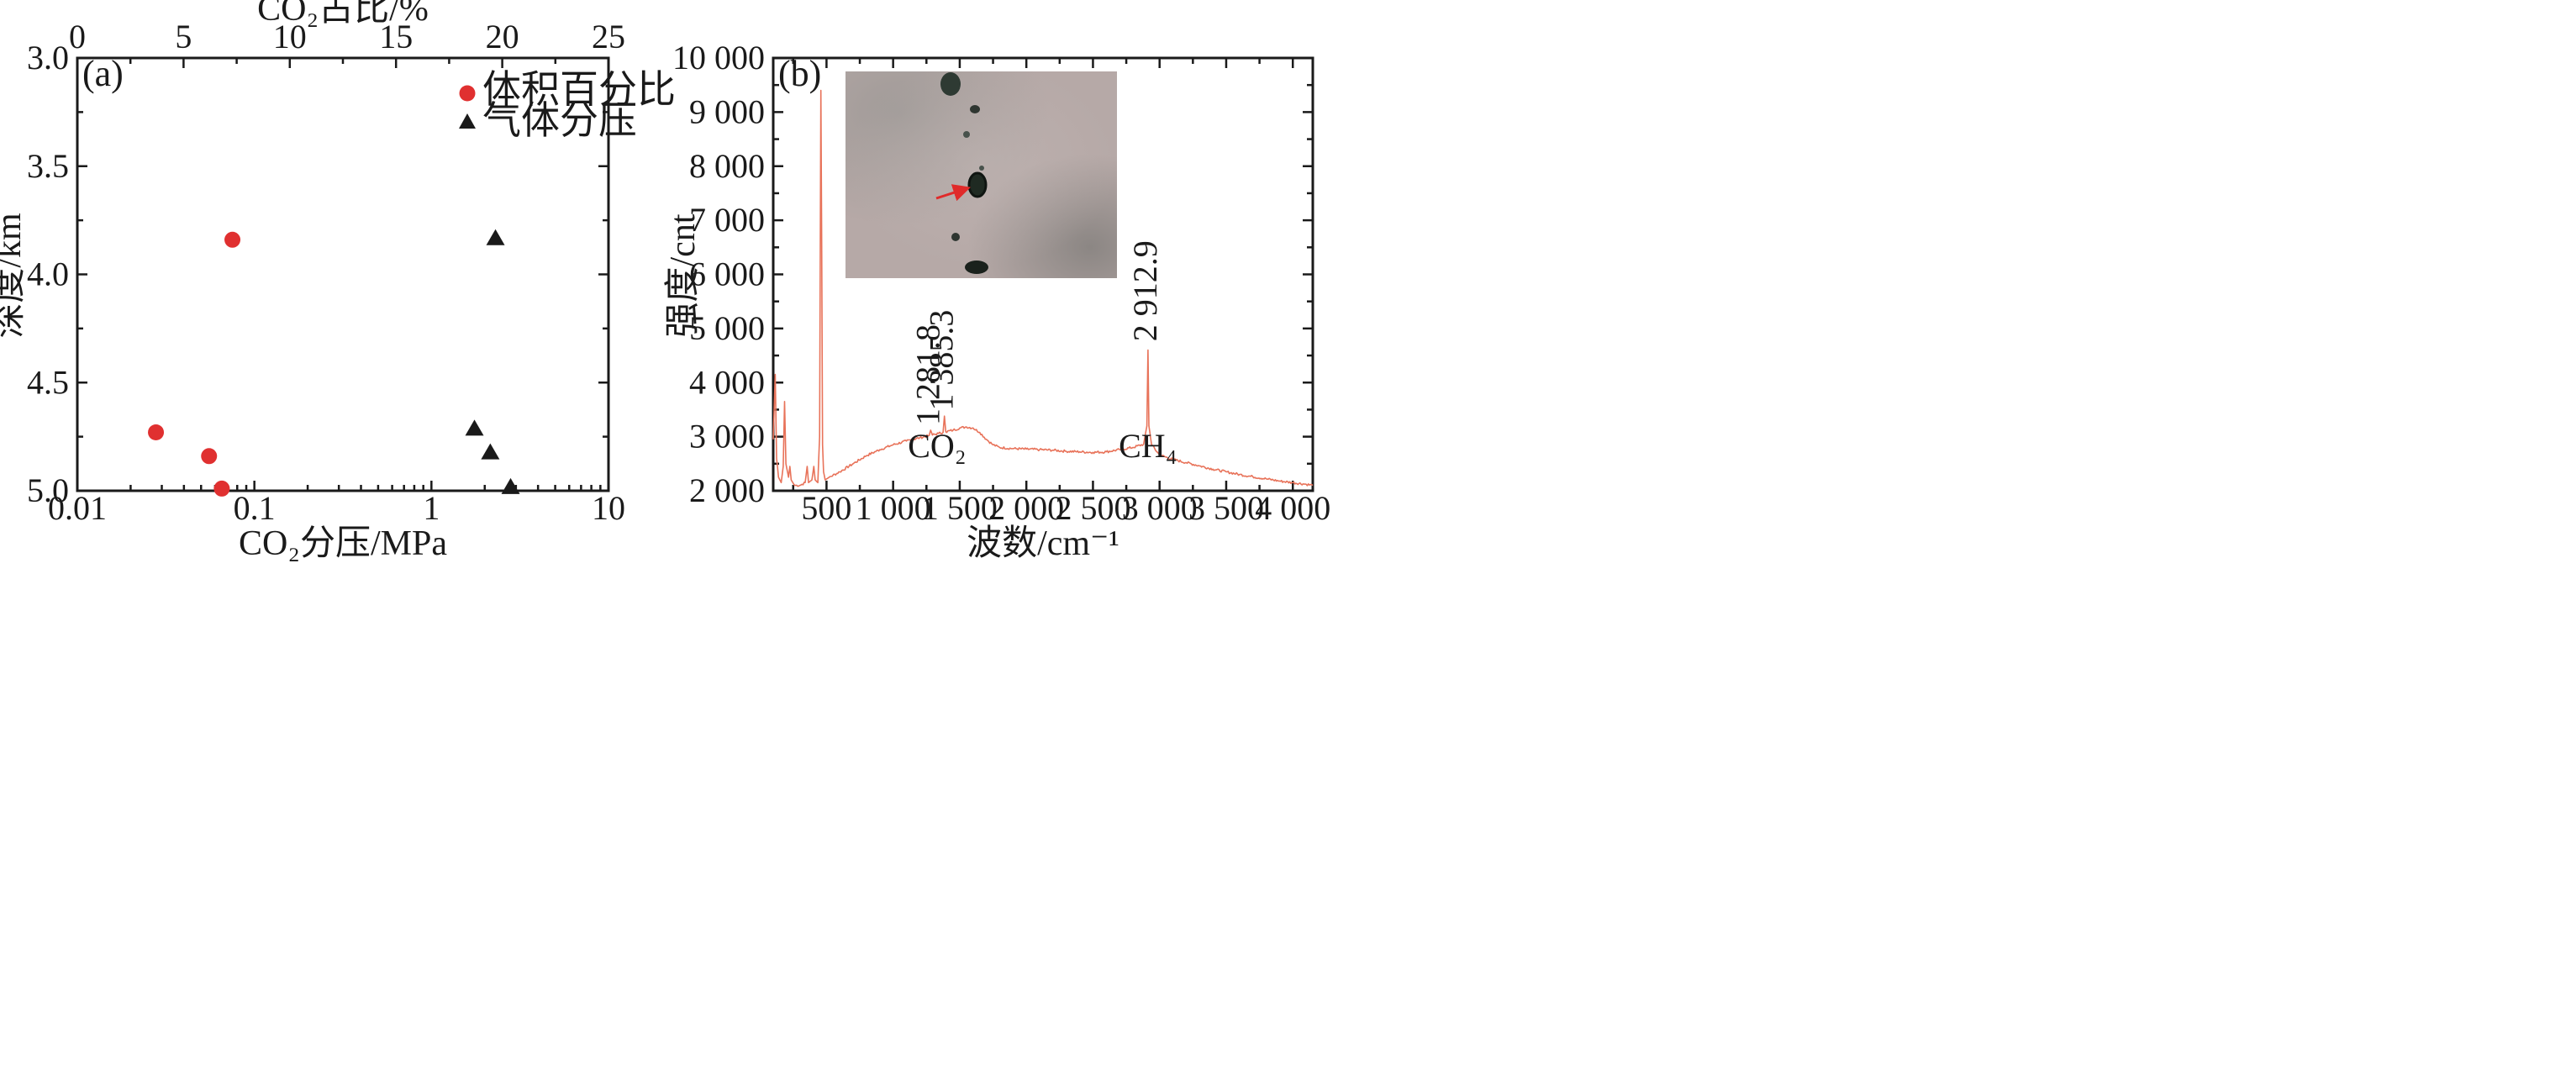  What do you see at coordinates (467, 93) in the screenshot?
I see `legend-circle-marker` at bounding box center [467, 93].